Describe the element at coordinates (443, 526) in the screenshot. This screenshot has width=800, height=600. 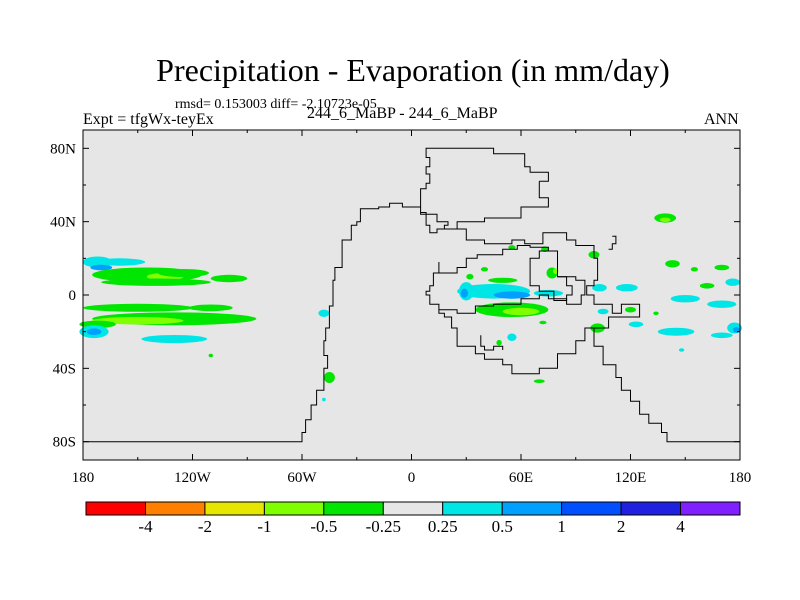
I see `colorbar-label: 0.25` at that location.